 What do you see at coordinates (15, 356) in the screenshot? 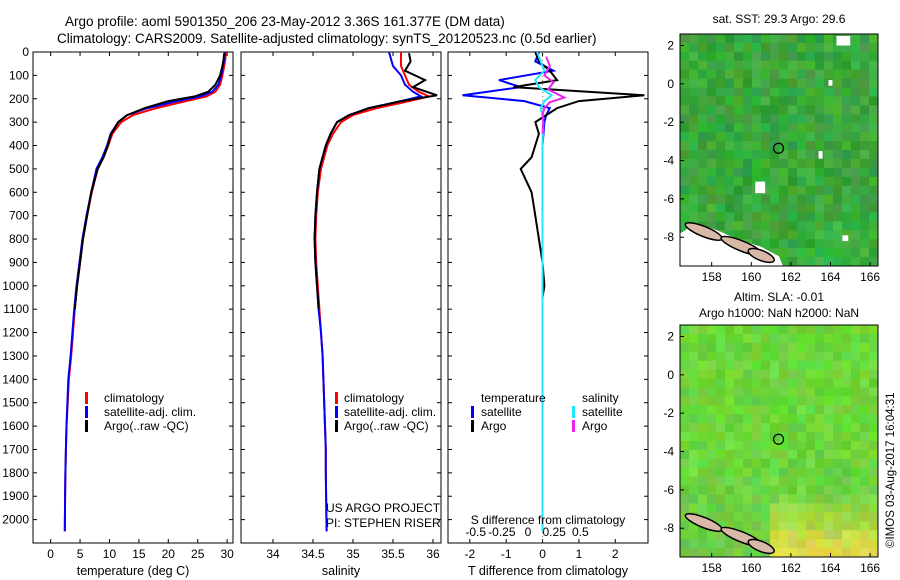
I see `y-tick-label: 1300` at bounding box center [15, 356].